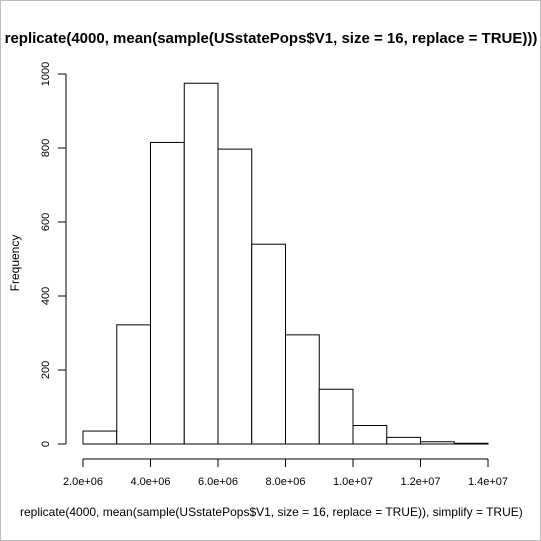 The image size is (541, 541). I want to click on y-tick-label-5: 800, so click(46, 148).